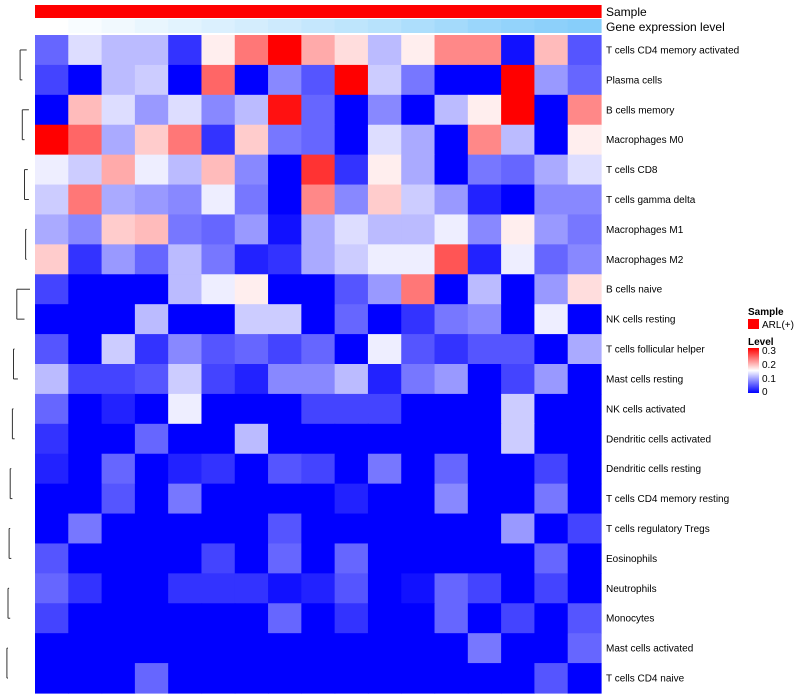 This screenshot has height=700, width=800. What do you see at coordinates (778, 325) in the screenshot?
I see `legend-sample-item: ARL(+)` at bounding box center [778, 325].